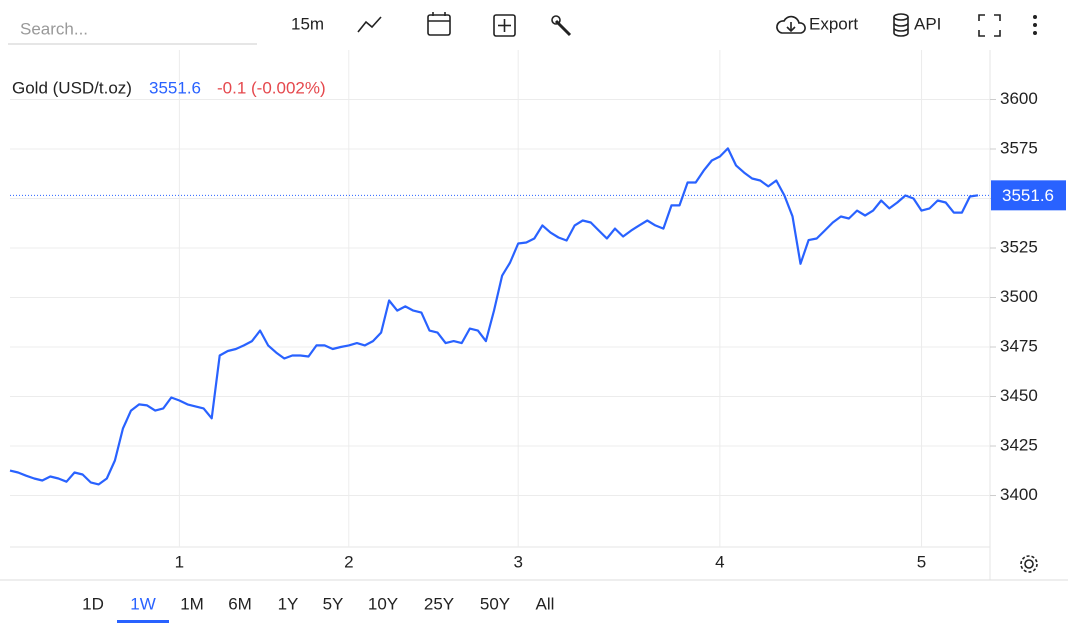  What do you see at coordinates (383, 603) in the screenshot?
I see `range-button: 10Y` at bounding box center [383, 603].